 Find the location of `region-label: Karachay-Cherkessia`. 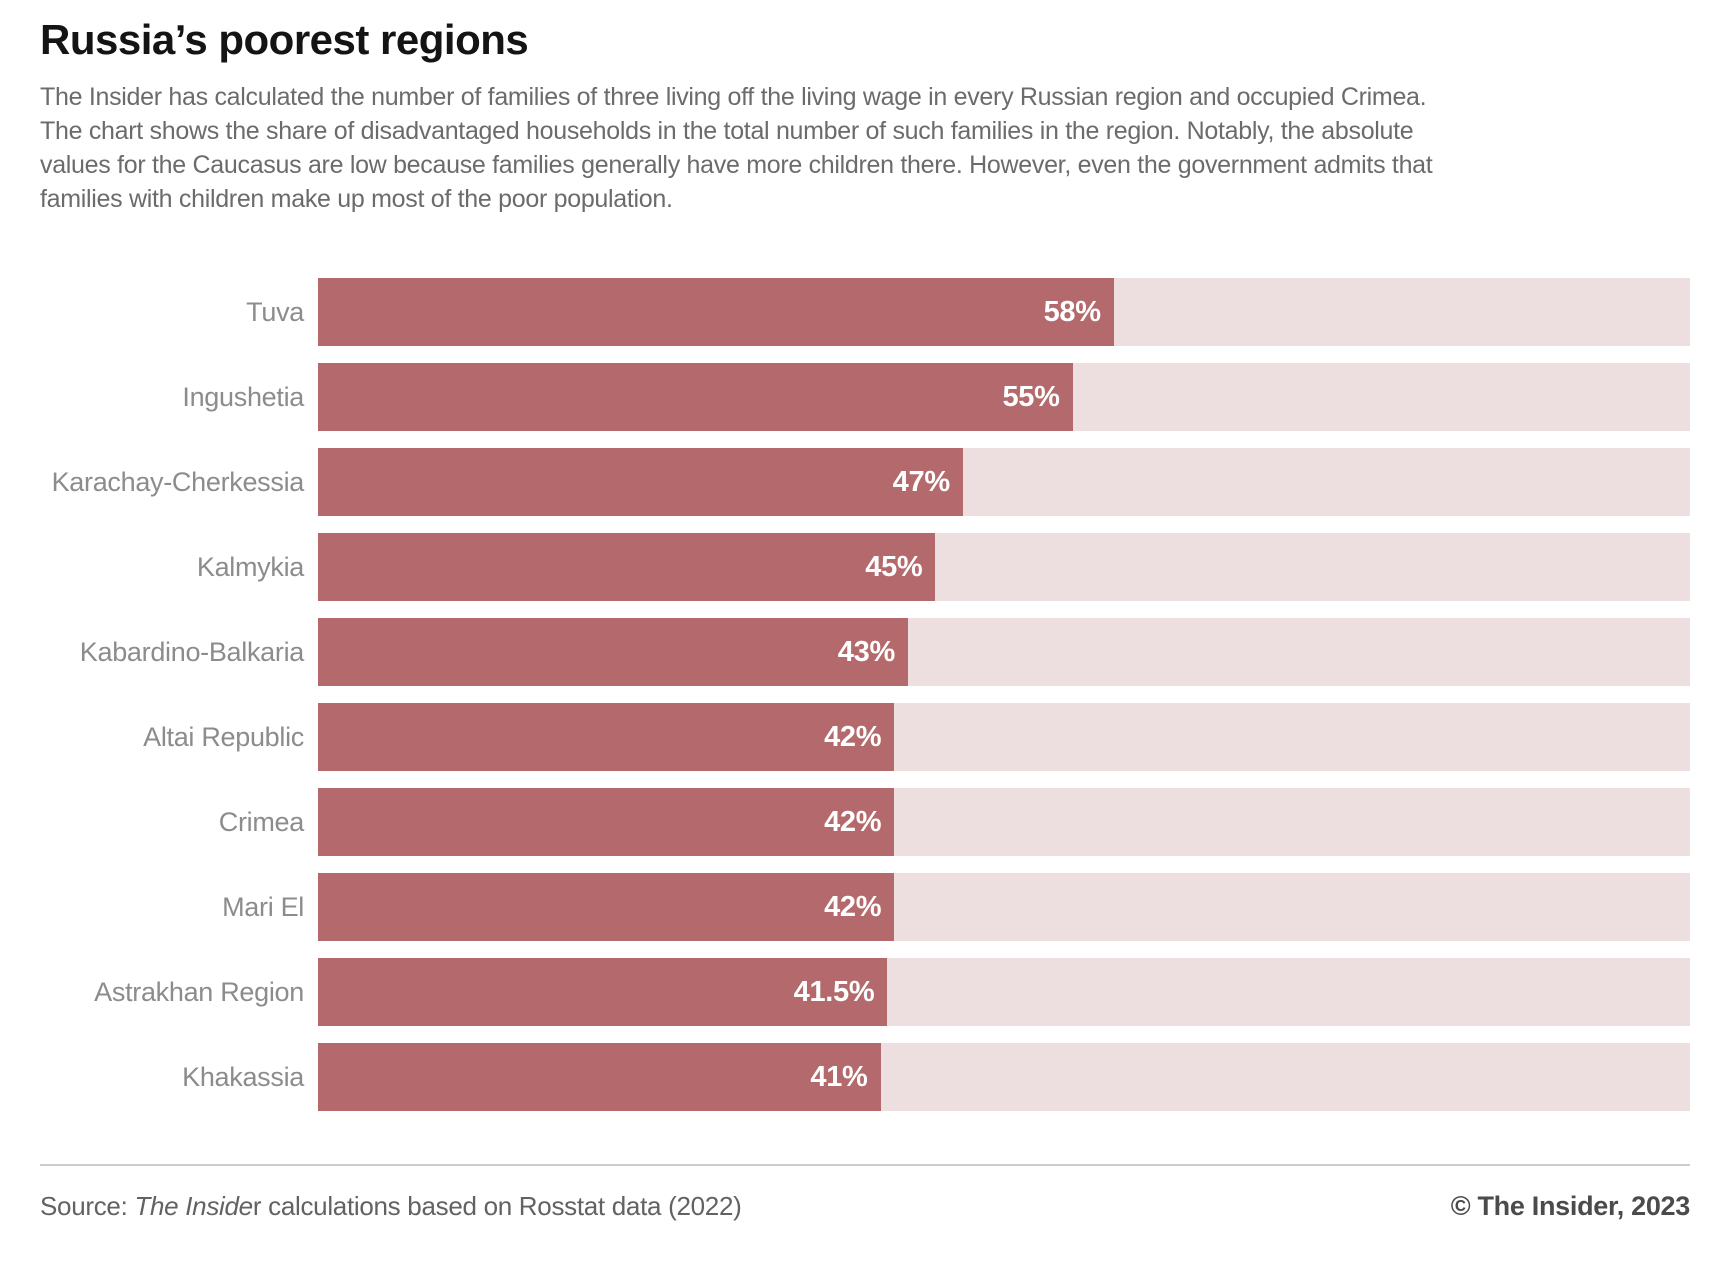

region-label: Karachay-Cherkessia is located at coordinates (178, 481).